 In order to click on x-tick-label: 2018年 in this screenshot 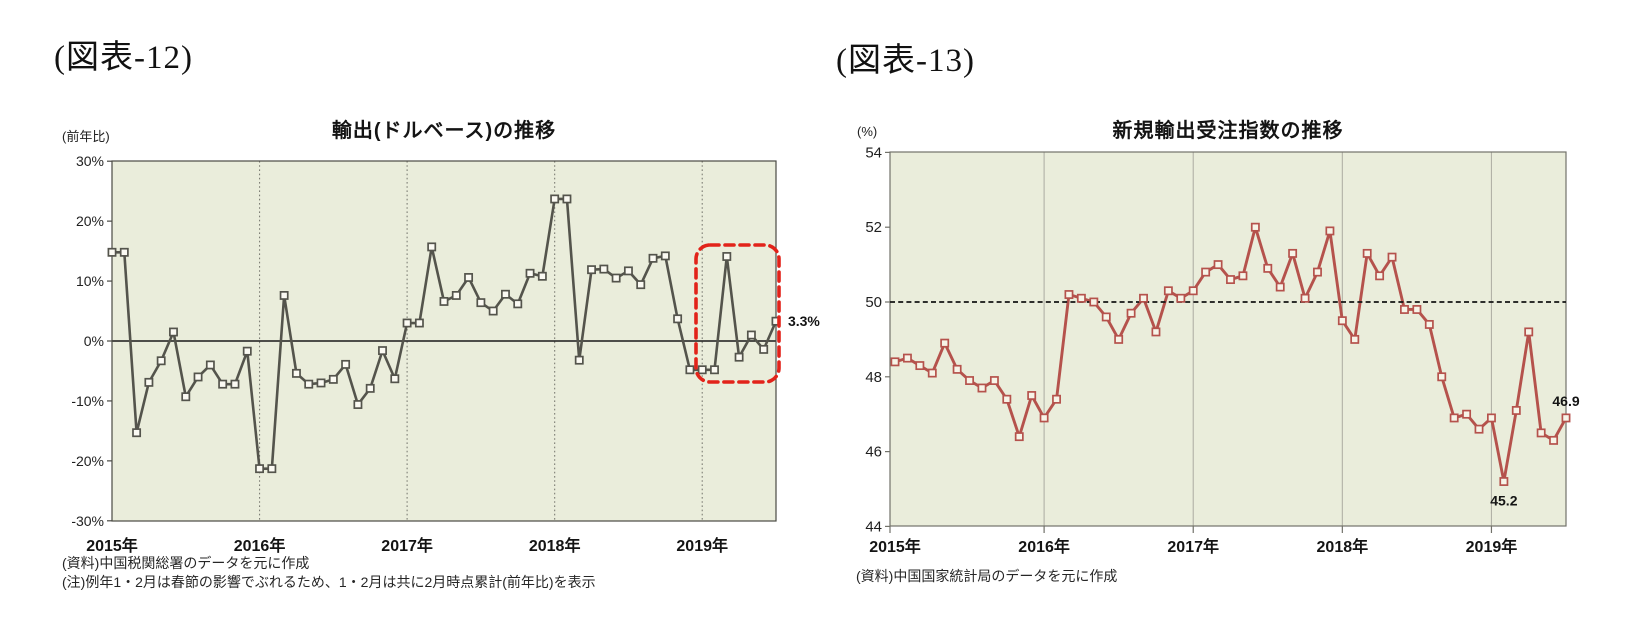, I will do `click(555, 545)`.